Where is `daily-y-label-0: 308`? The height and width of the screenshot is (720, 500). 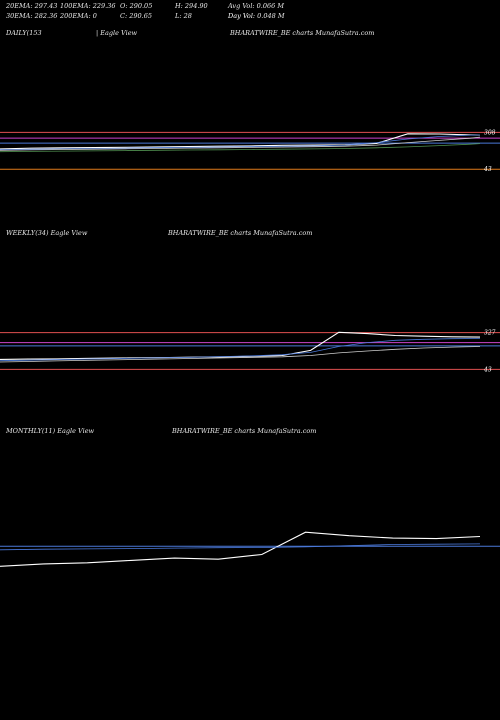 daily-y-label-0: 308 is located at coordinates (490, 133).